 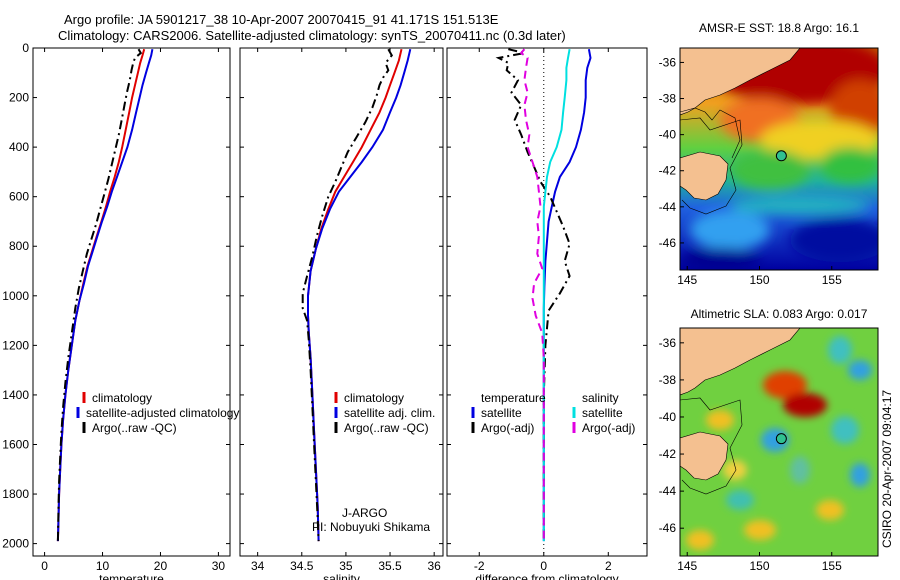 I want to click on sst-map, so click(x=779, y=159).